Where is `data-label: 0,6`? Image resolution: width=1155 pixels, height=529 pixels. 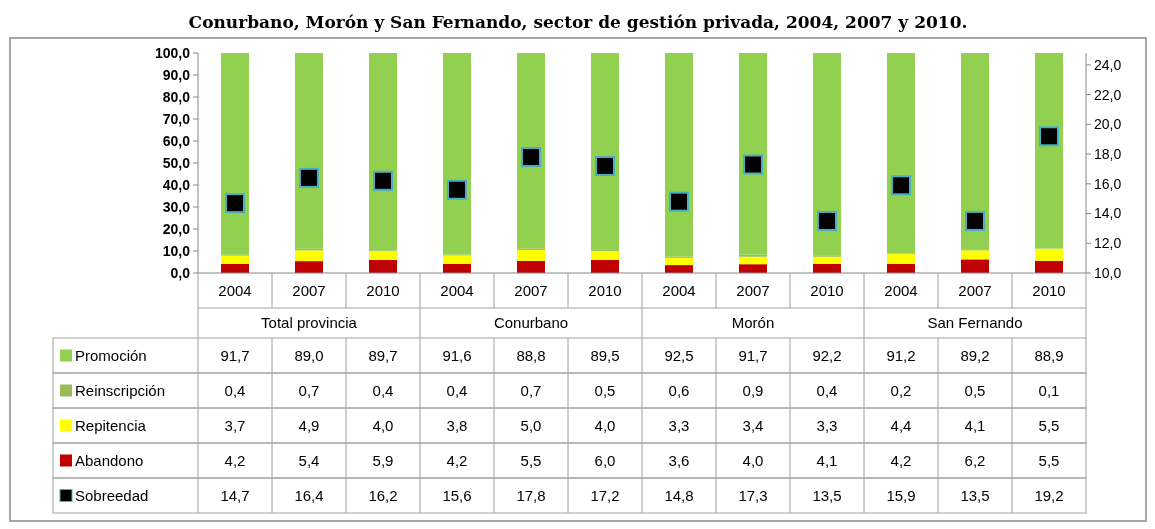
data-label: 0,6 is located at coordinates (679, 390).